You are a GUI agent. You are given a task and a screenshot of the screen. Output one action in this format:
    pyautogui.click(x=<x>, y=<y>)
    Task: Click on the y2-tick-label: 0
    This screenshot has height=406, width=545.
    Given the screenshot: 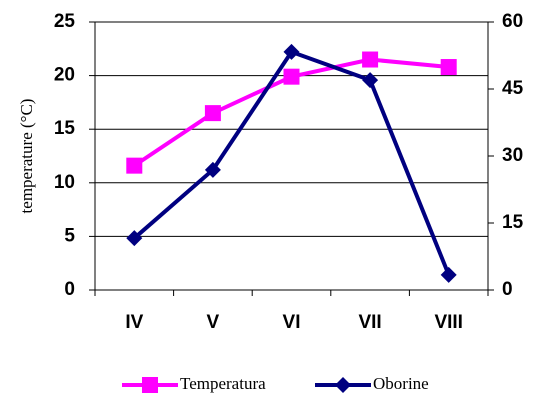 What is the action you would take?
    pyautogui.click(x=507, y=289)
    